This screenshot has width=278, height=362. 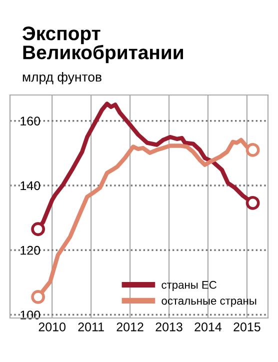 I want to click on y-tick-label: 120, so click(x=30, y=250).